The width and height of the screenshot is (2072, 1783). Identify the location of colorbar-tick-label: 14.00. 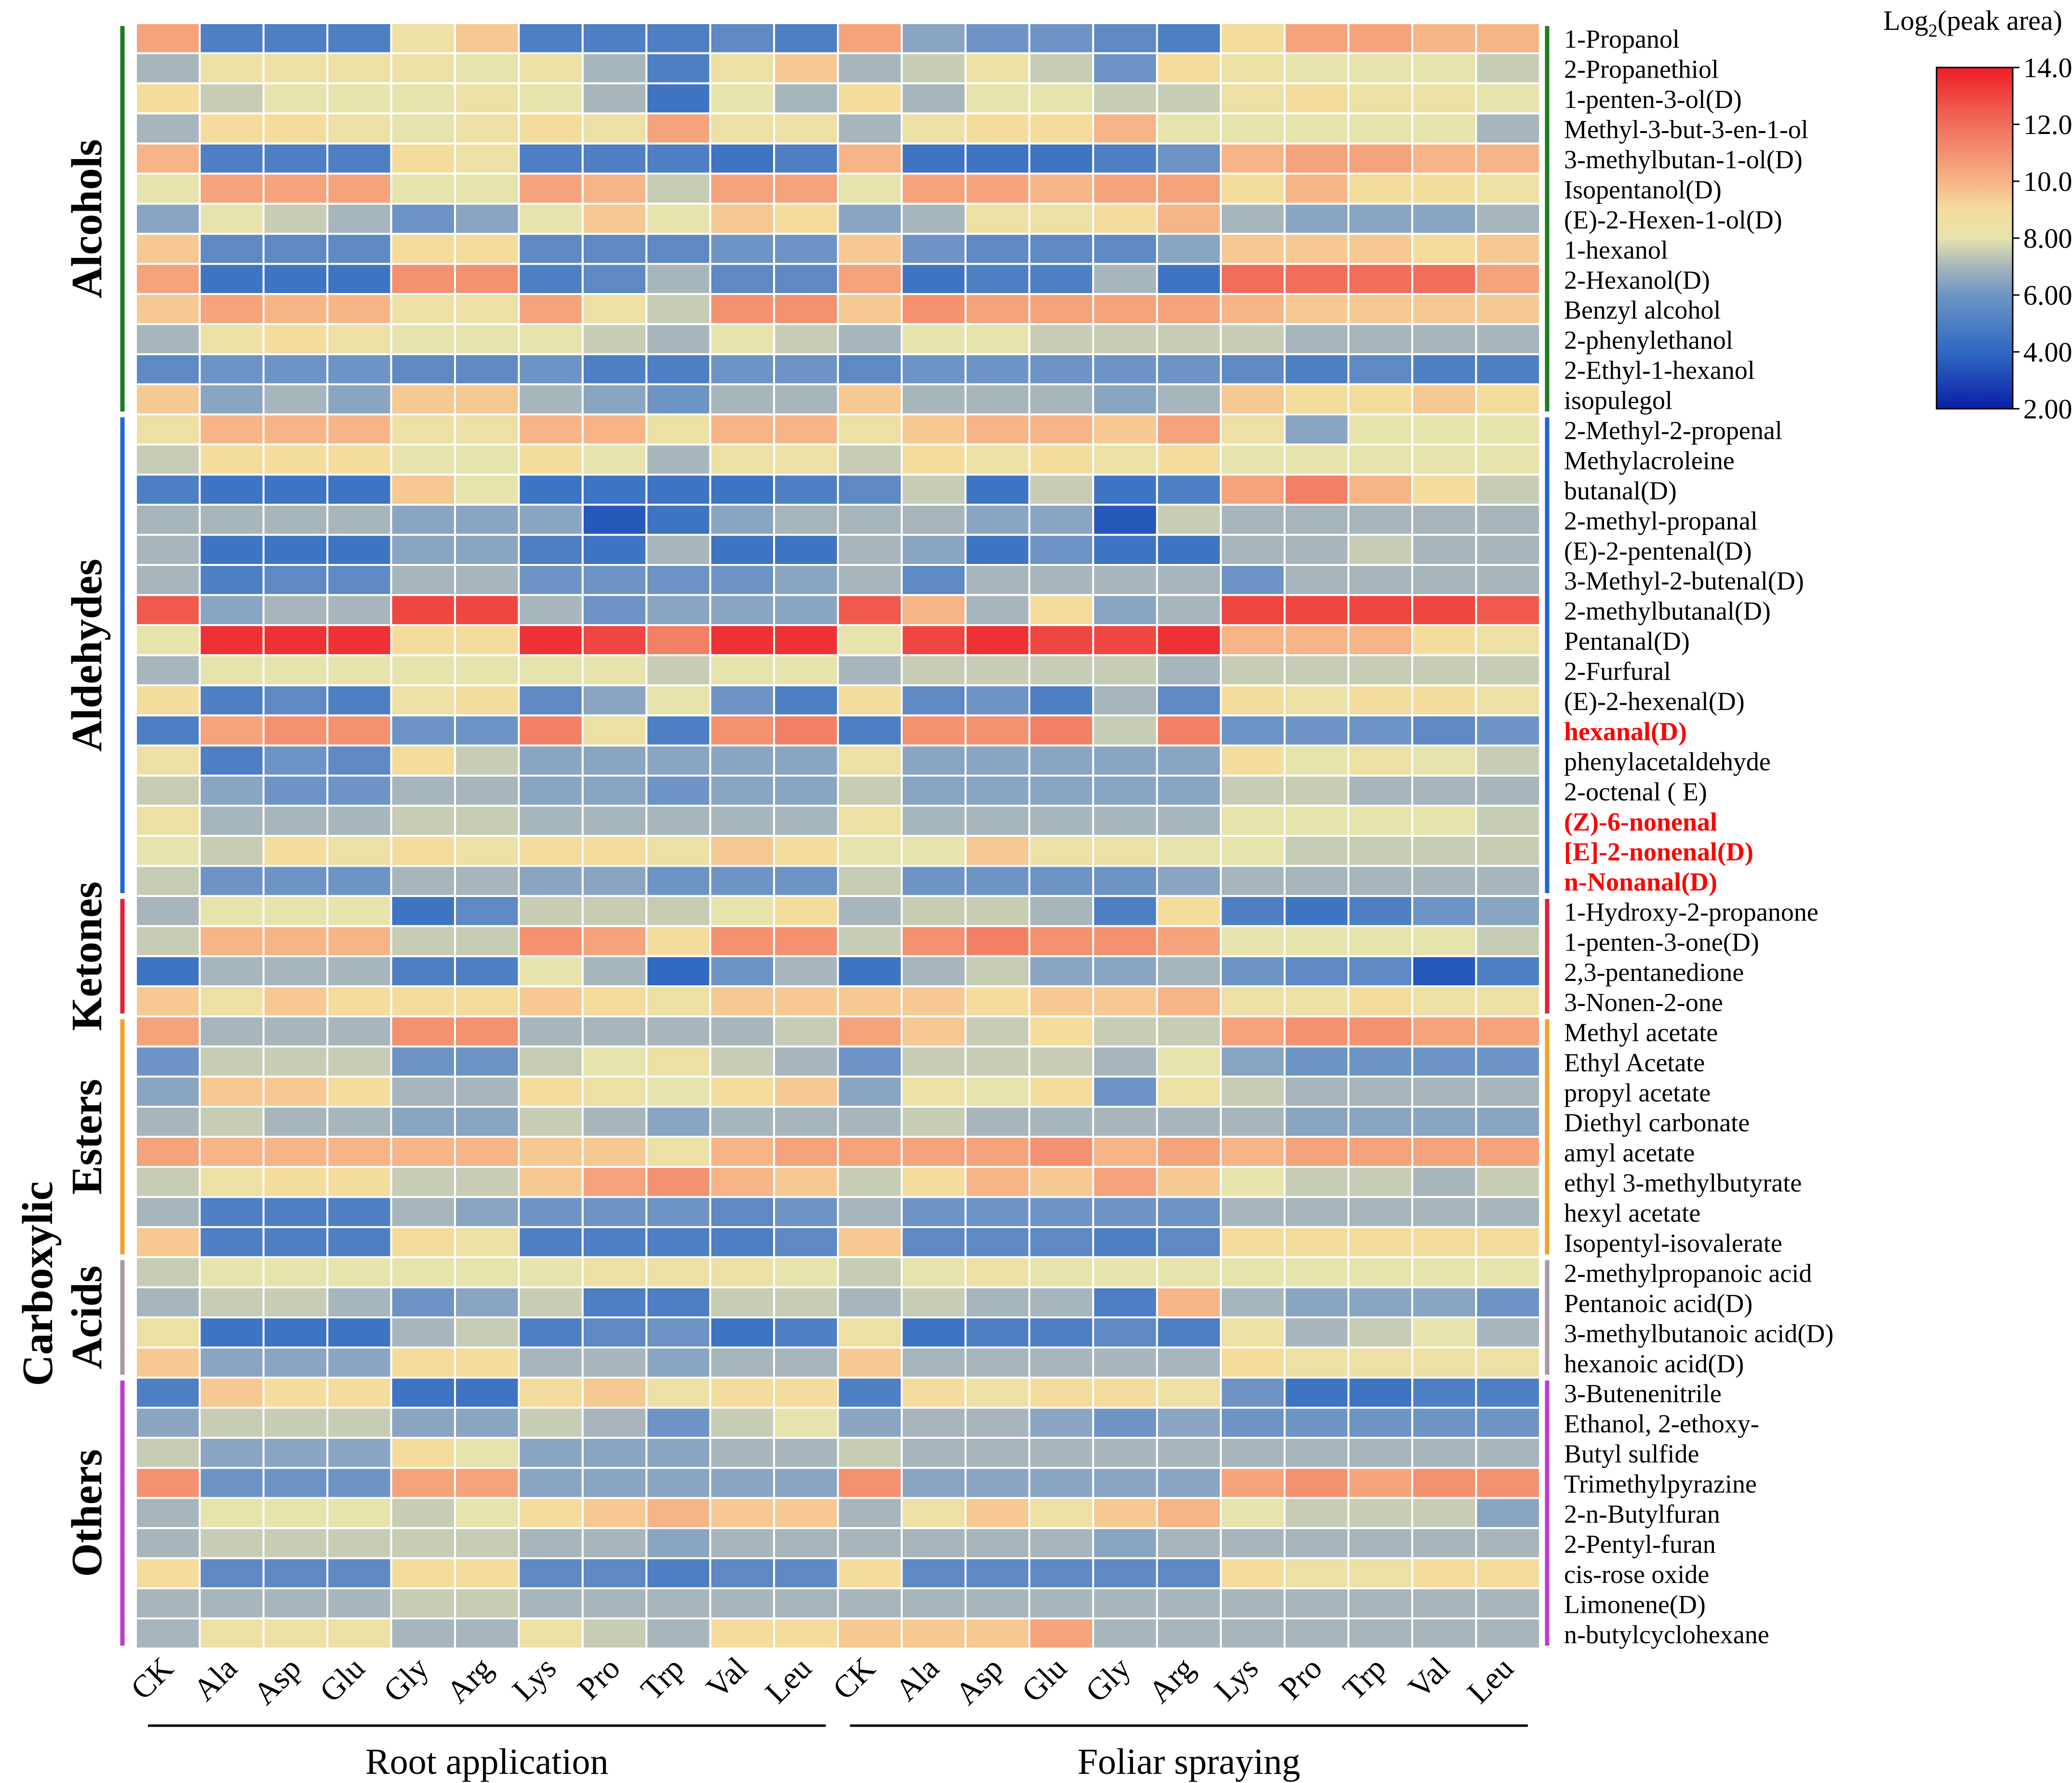
(2047, 67).